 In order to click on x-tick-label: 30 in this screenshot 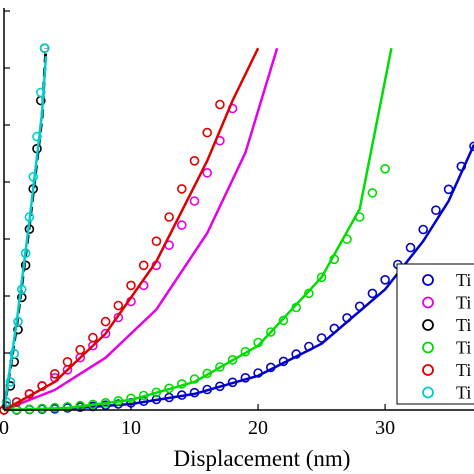, I will do `click(385, 428)`.